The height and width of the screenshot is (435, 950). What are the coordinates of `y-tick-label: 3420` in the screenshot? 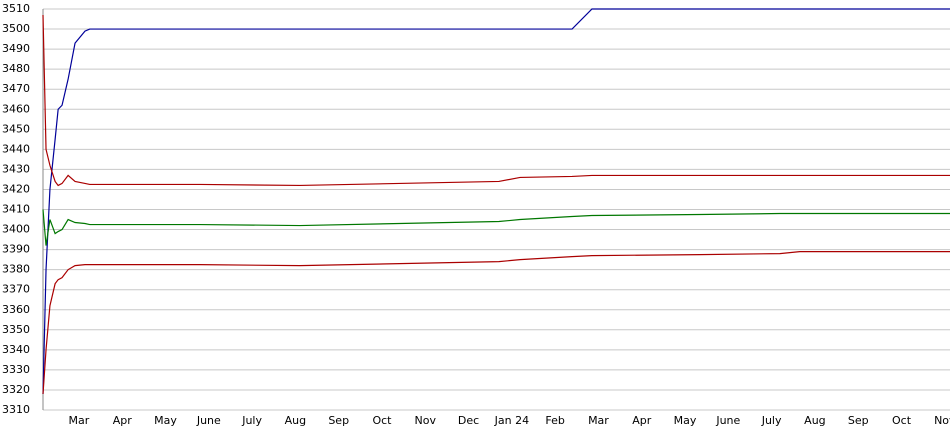 It's located at (16, 188).